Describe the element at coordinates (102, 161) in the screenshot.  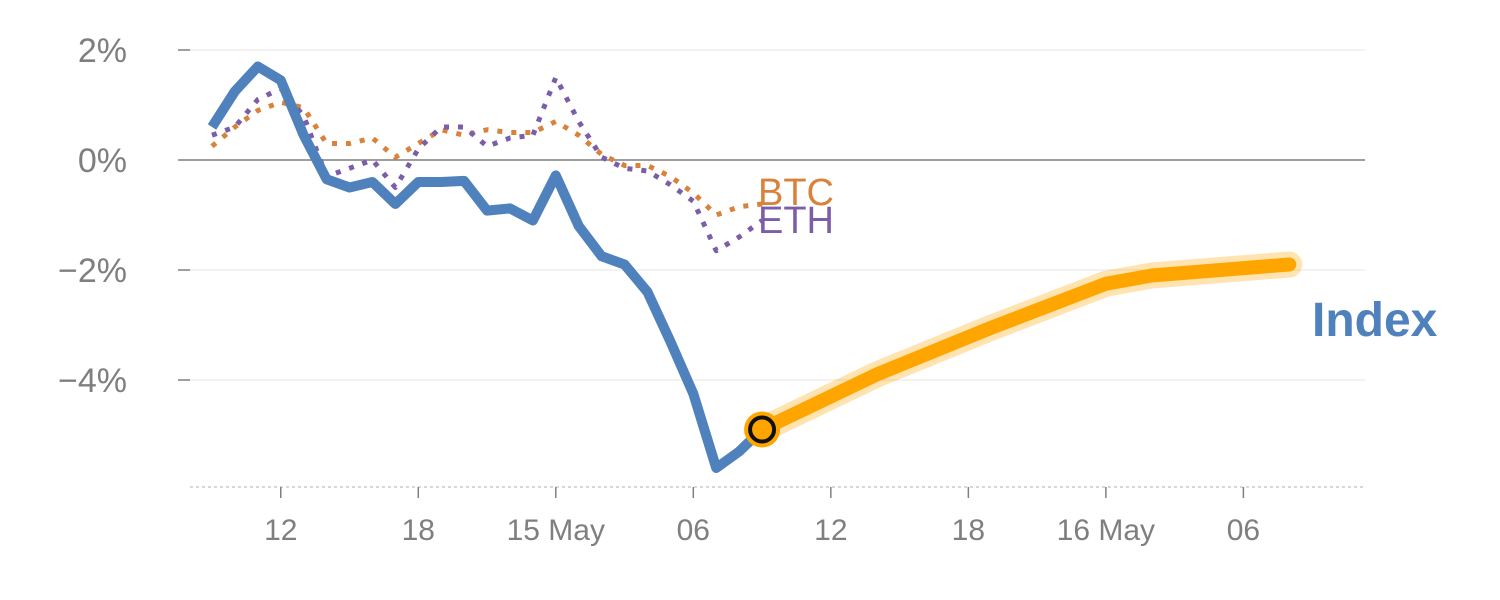
I see `y-tick-label: 0%` at that location.